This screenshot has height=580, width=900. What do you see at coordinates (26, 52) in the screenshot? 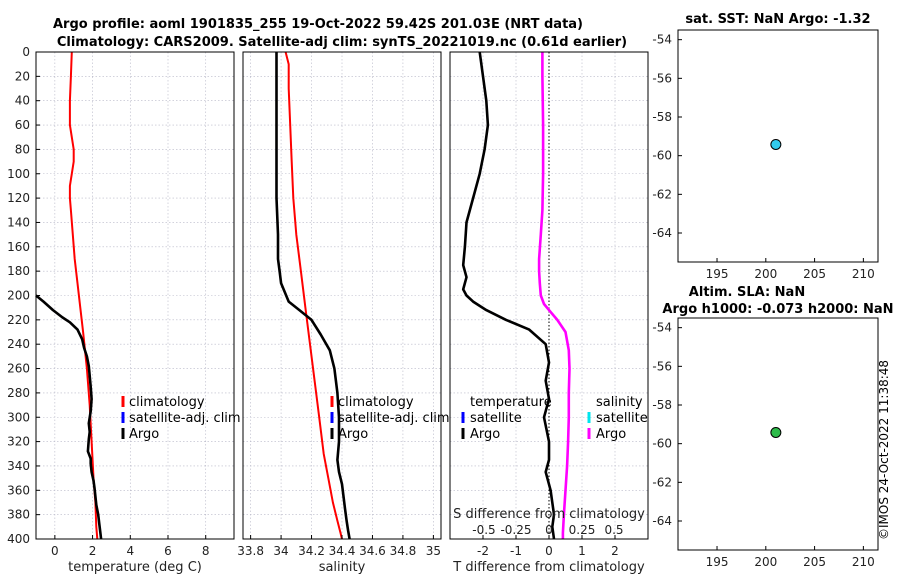
I see `y-tick-label: 0` at bounding box center [26, 52].